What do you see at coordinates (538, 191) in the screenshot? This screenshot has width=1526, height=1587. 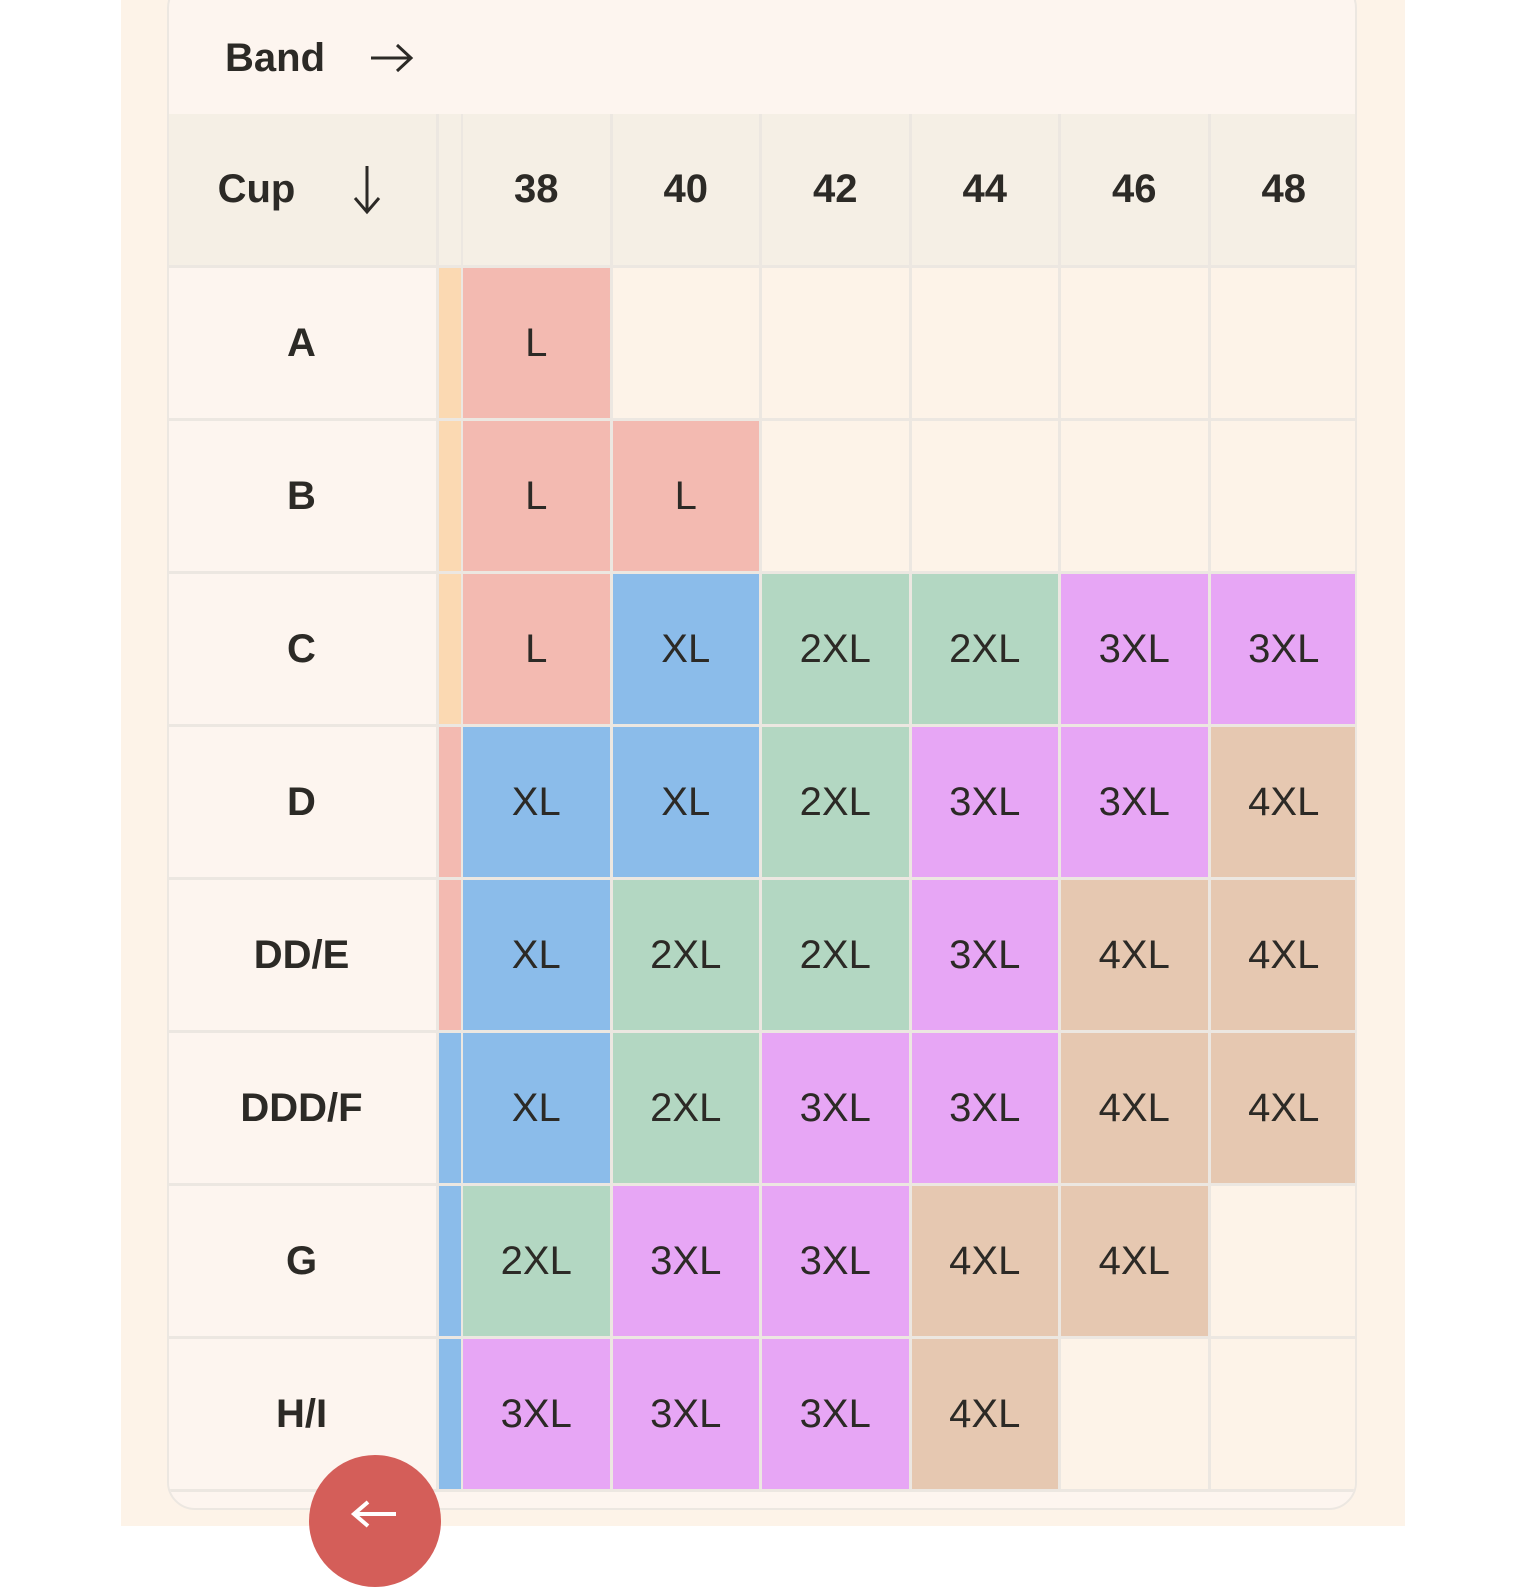 I see `band-column-header: 38` at bounding box center [538, 191].